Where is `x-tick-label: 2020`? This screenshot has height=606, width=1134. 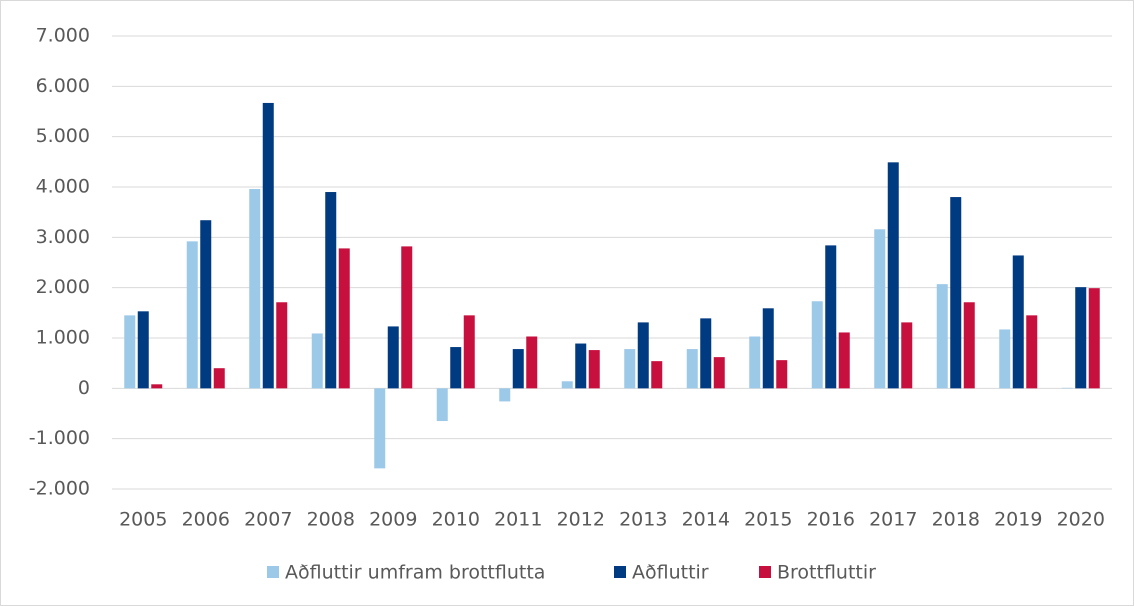 x-tick-label: 2020 is located at coordinates (1081, 520).